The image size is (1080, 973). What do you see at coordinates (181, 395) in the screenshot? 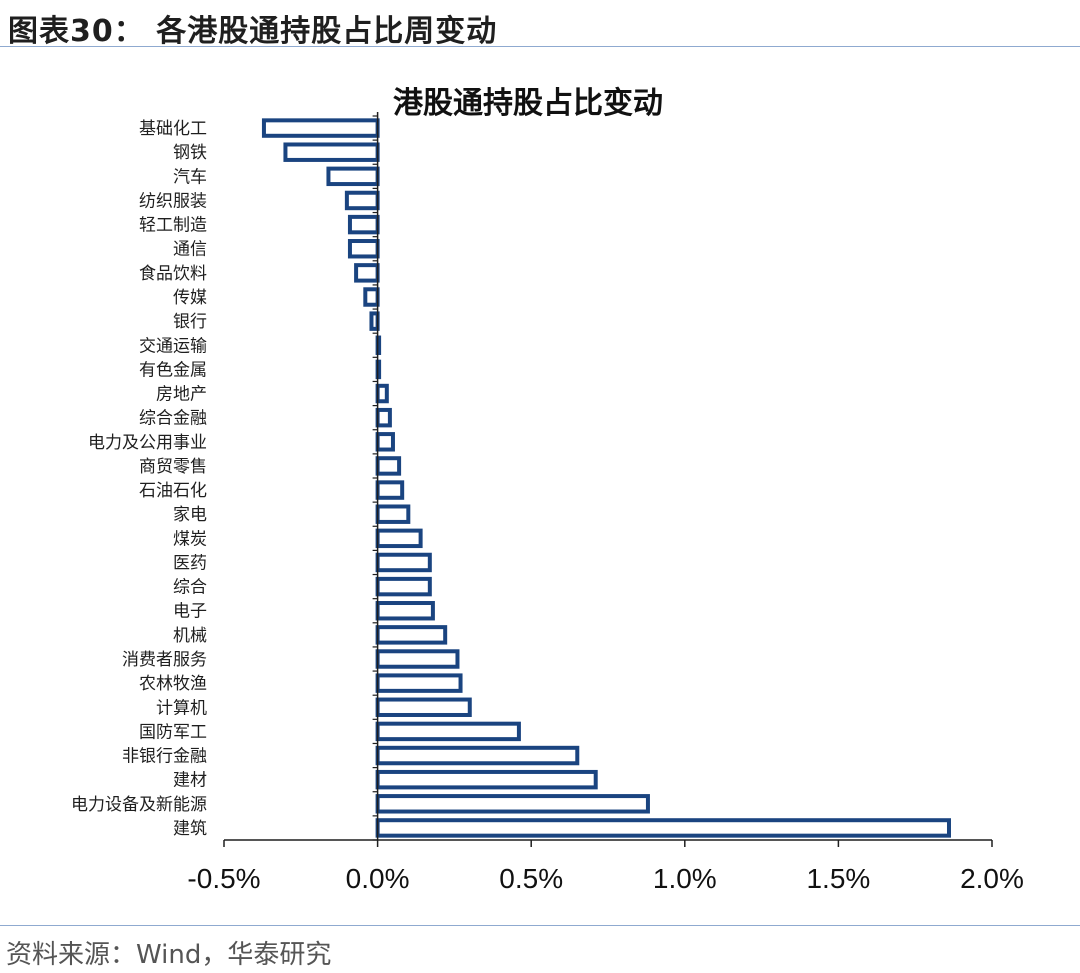
I see `category-label: 房地产` at bounding box center [181, 395].